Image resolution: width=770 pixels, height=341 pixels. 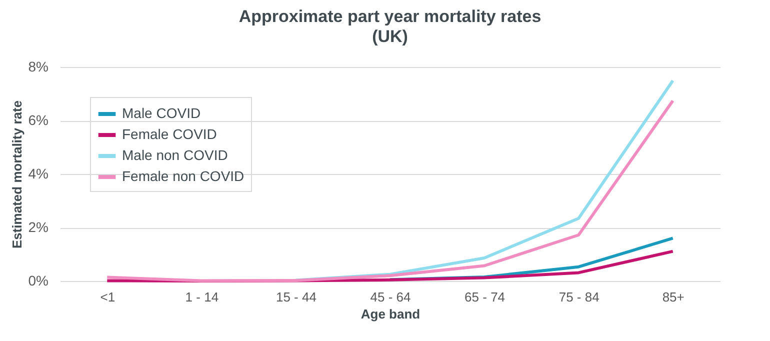 I want to click on legend-label: Male COVID, so click(x=161, y=113).